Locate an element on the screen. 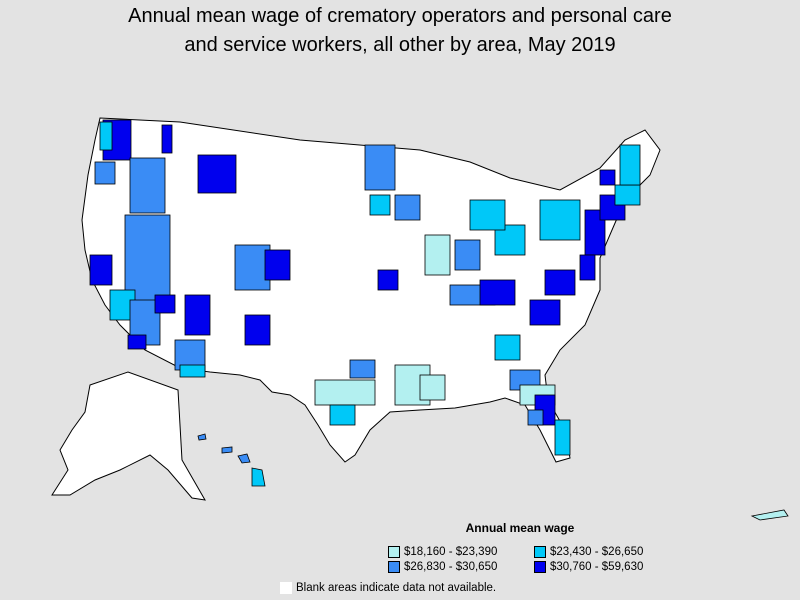 The width and height of the screenshot is (800, 600). legend-label-2: $23,430 - $26,650 is located at coordinates (597, 552).